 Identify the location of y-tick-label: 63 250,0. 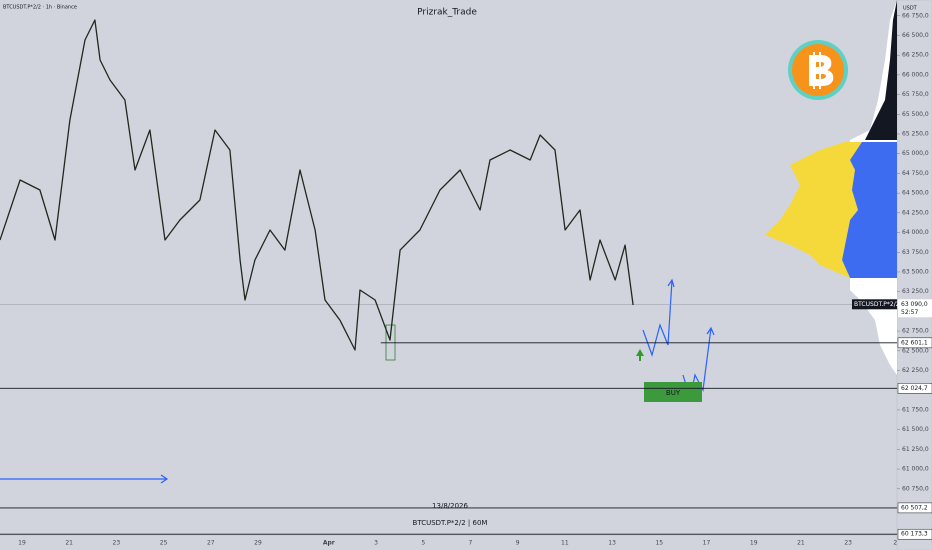
(915, 291).